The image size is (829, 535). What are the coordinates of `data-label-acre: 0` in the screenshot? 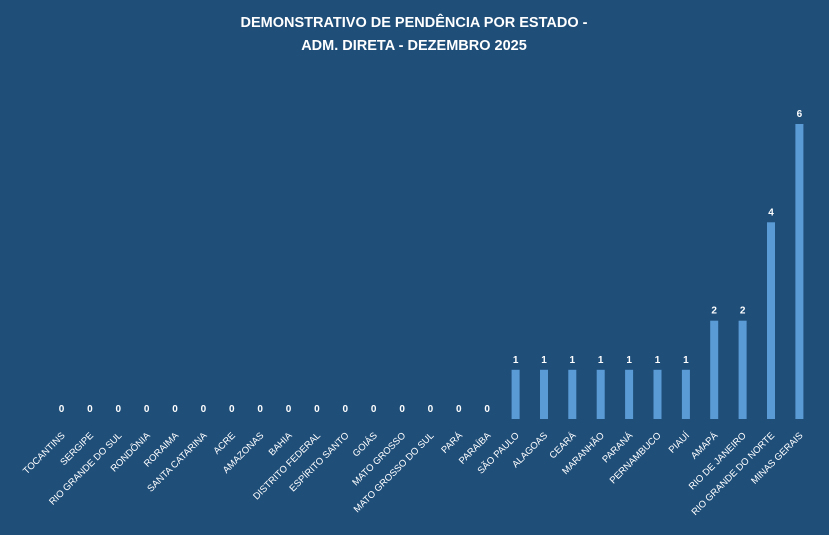 It's located at (232, 409).